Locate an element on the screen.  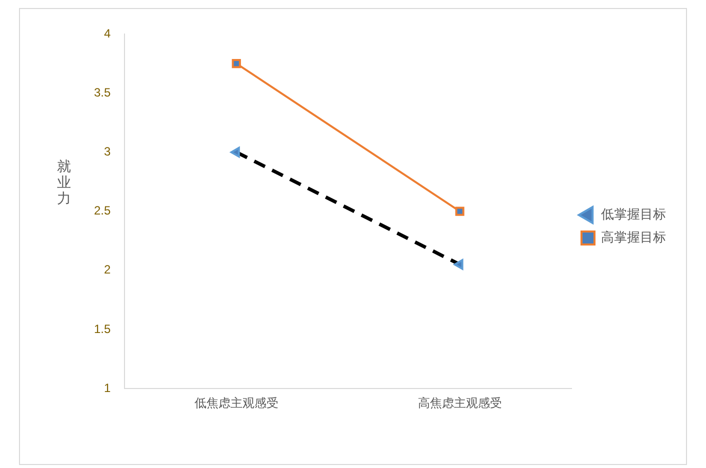
y-tick-label: 1 is located at coordinates (107, 387).